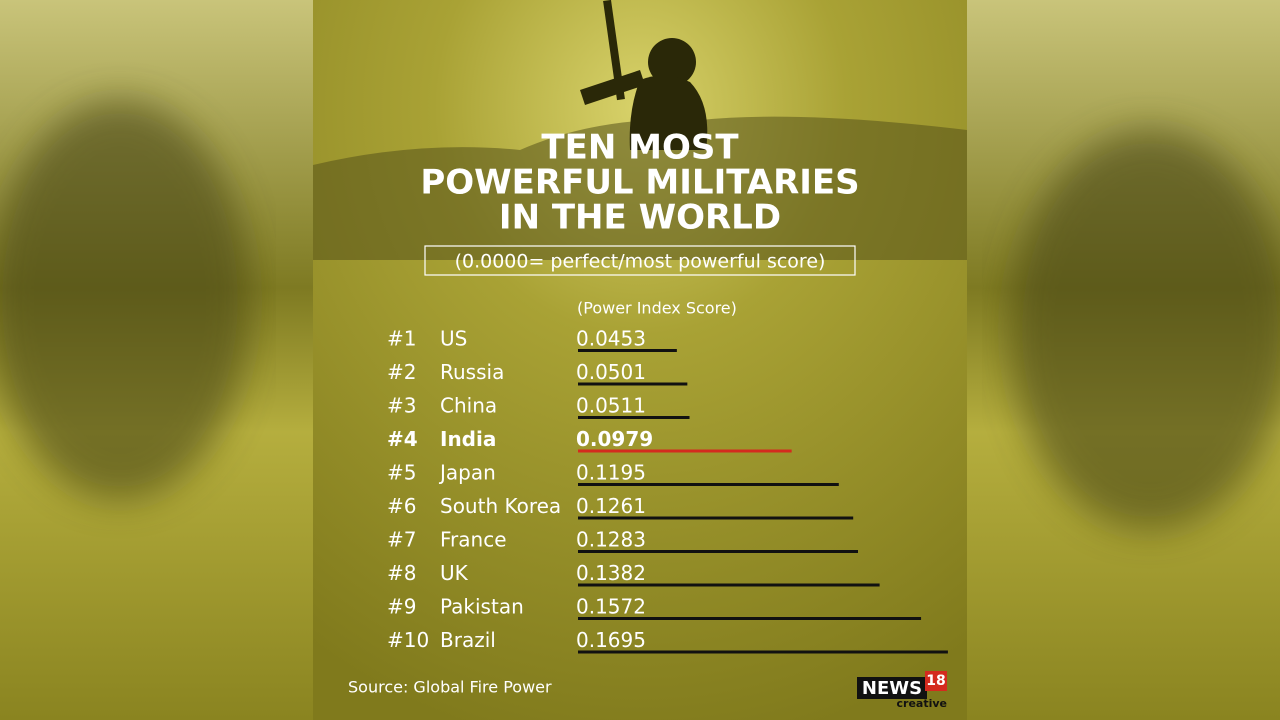 The image size is (1280, 720). Describe the element at coordinates (401, 339) in the screenshot. I see `rank: #1` at that location.